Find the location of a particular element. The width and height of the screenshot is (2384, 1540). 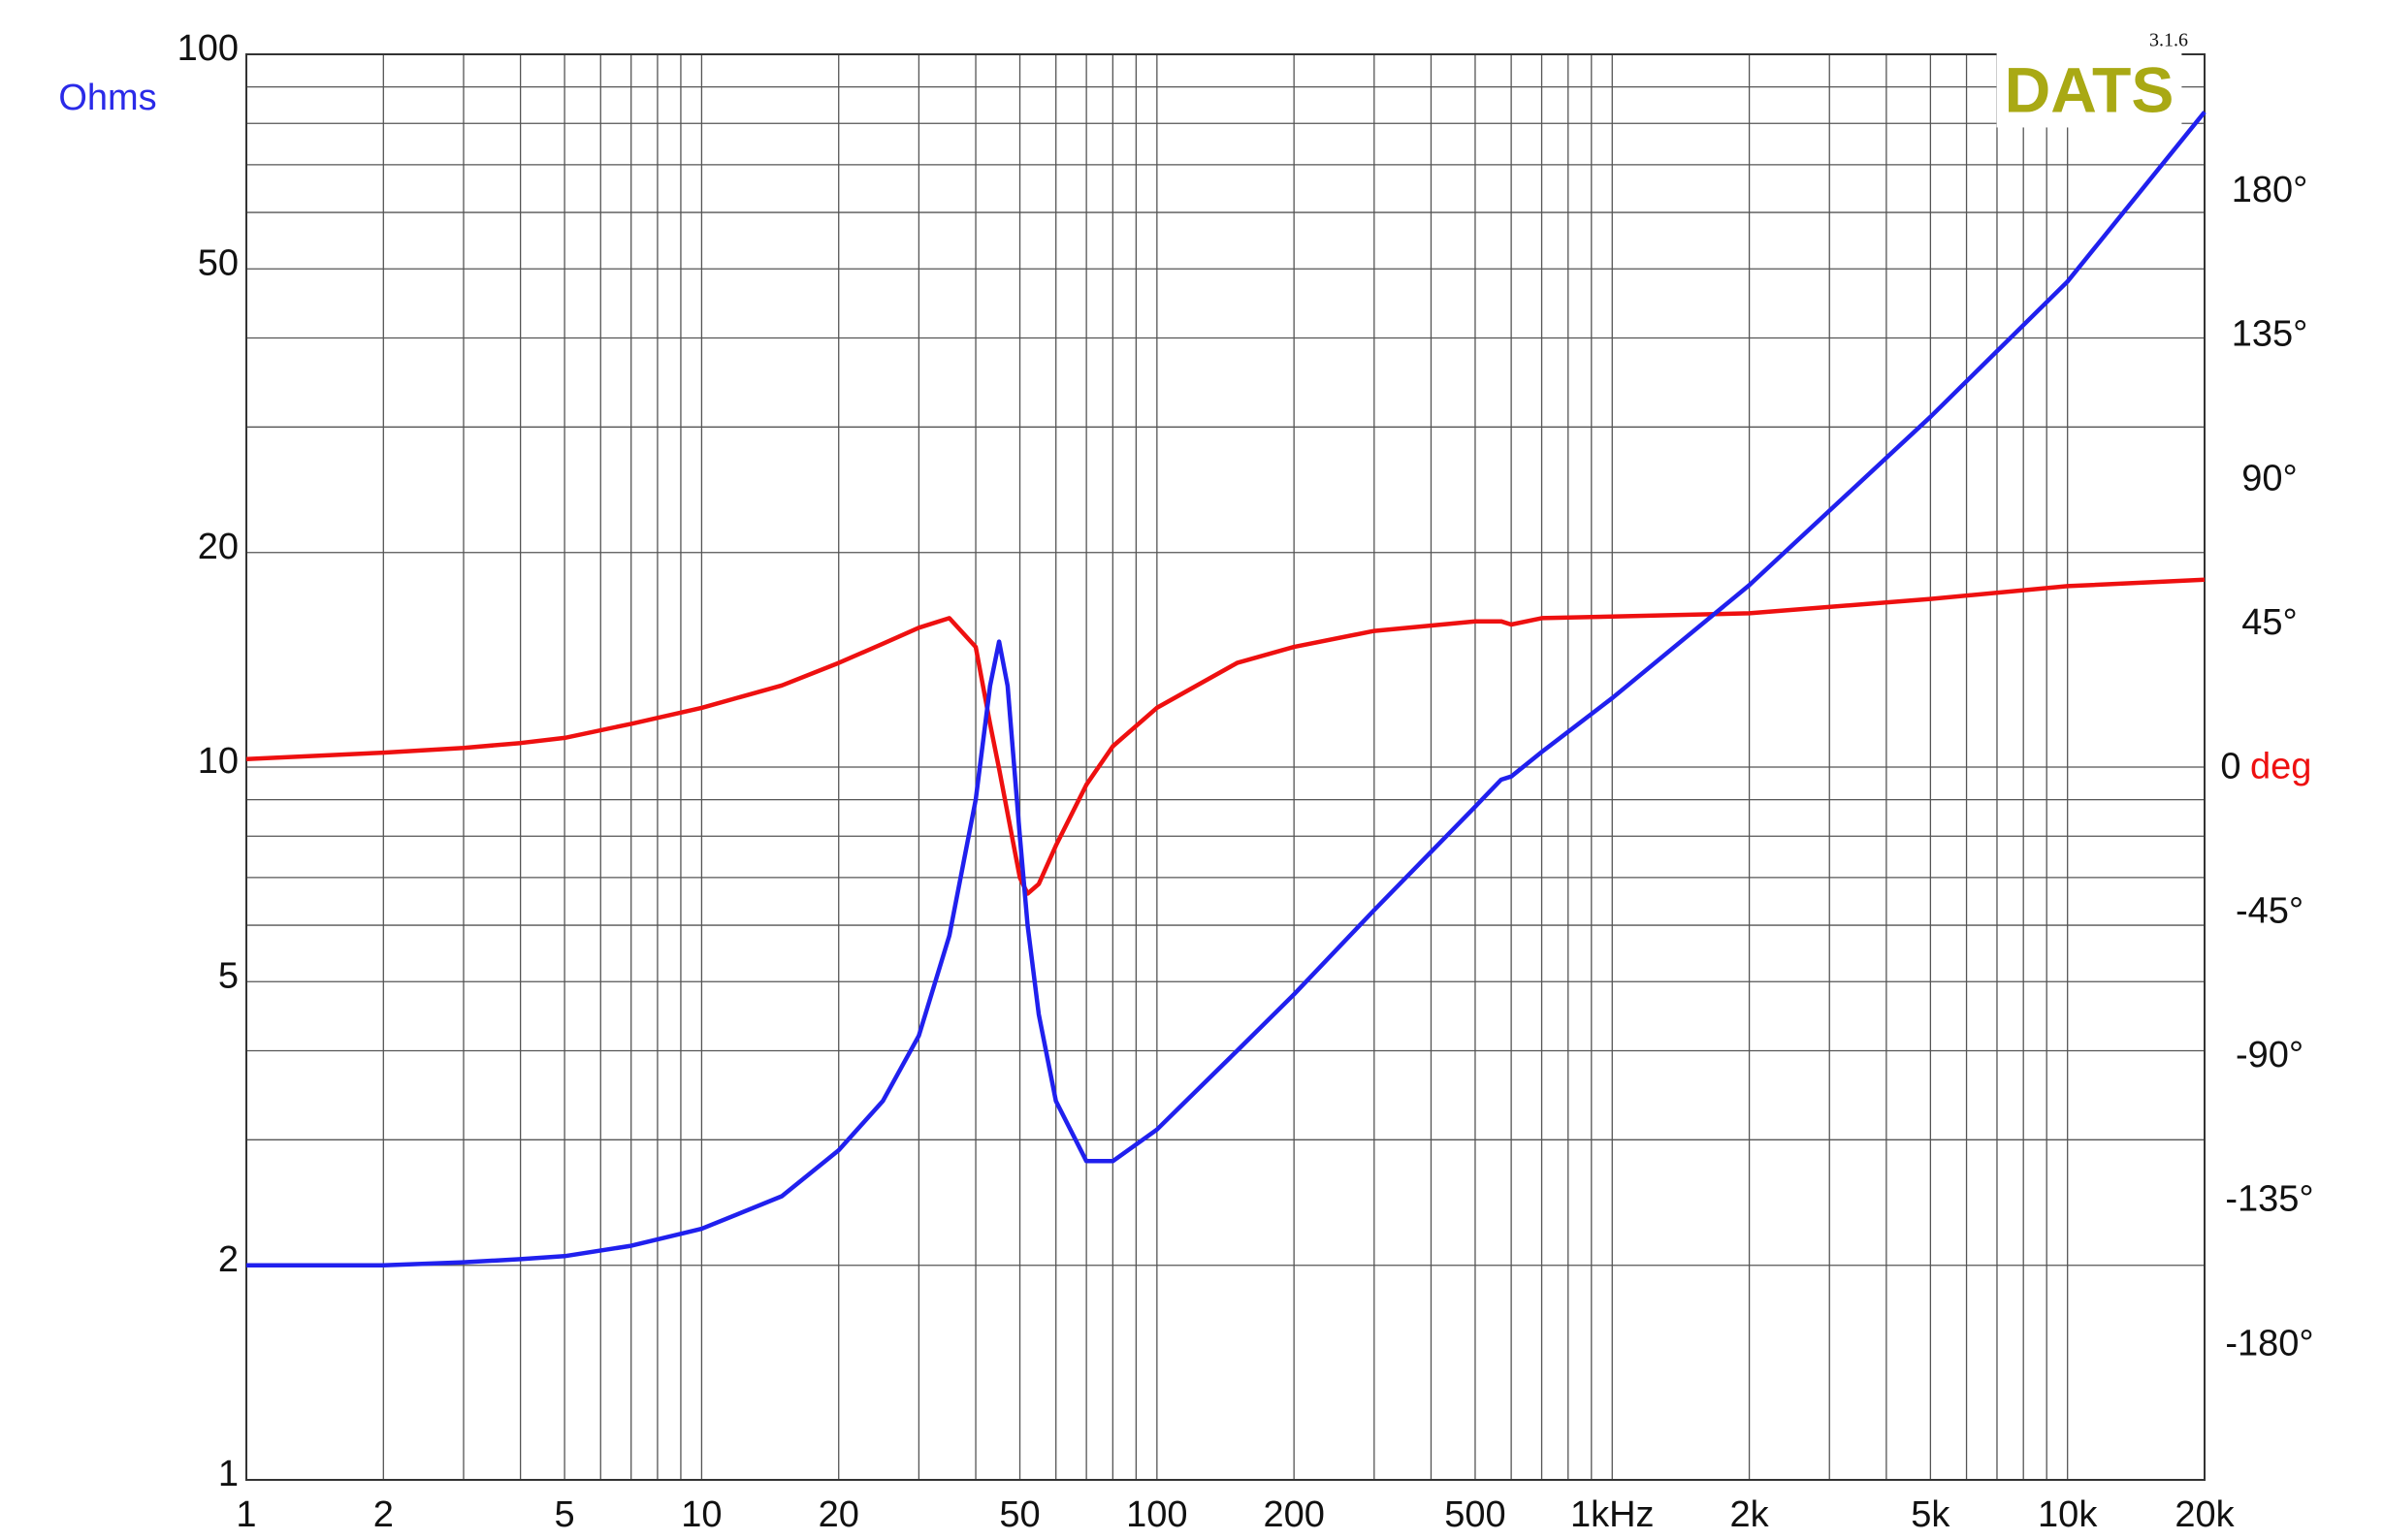

x-tick-label: 1kHz is located at coordinates (1612, 1515).